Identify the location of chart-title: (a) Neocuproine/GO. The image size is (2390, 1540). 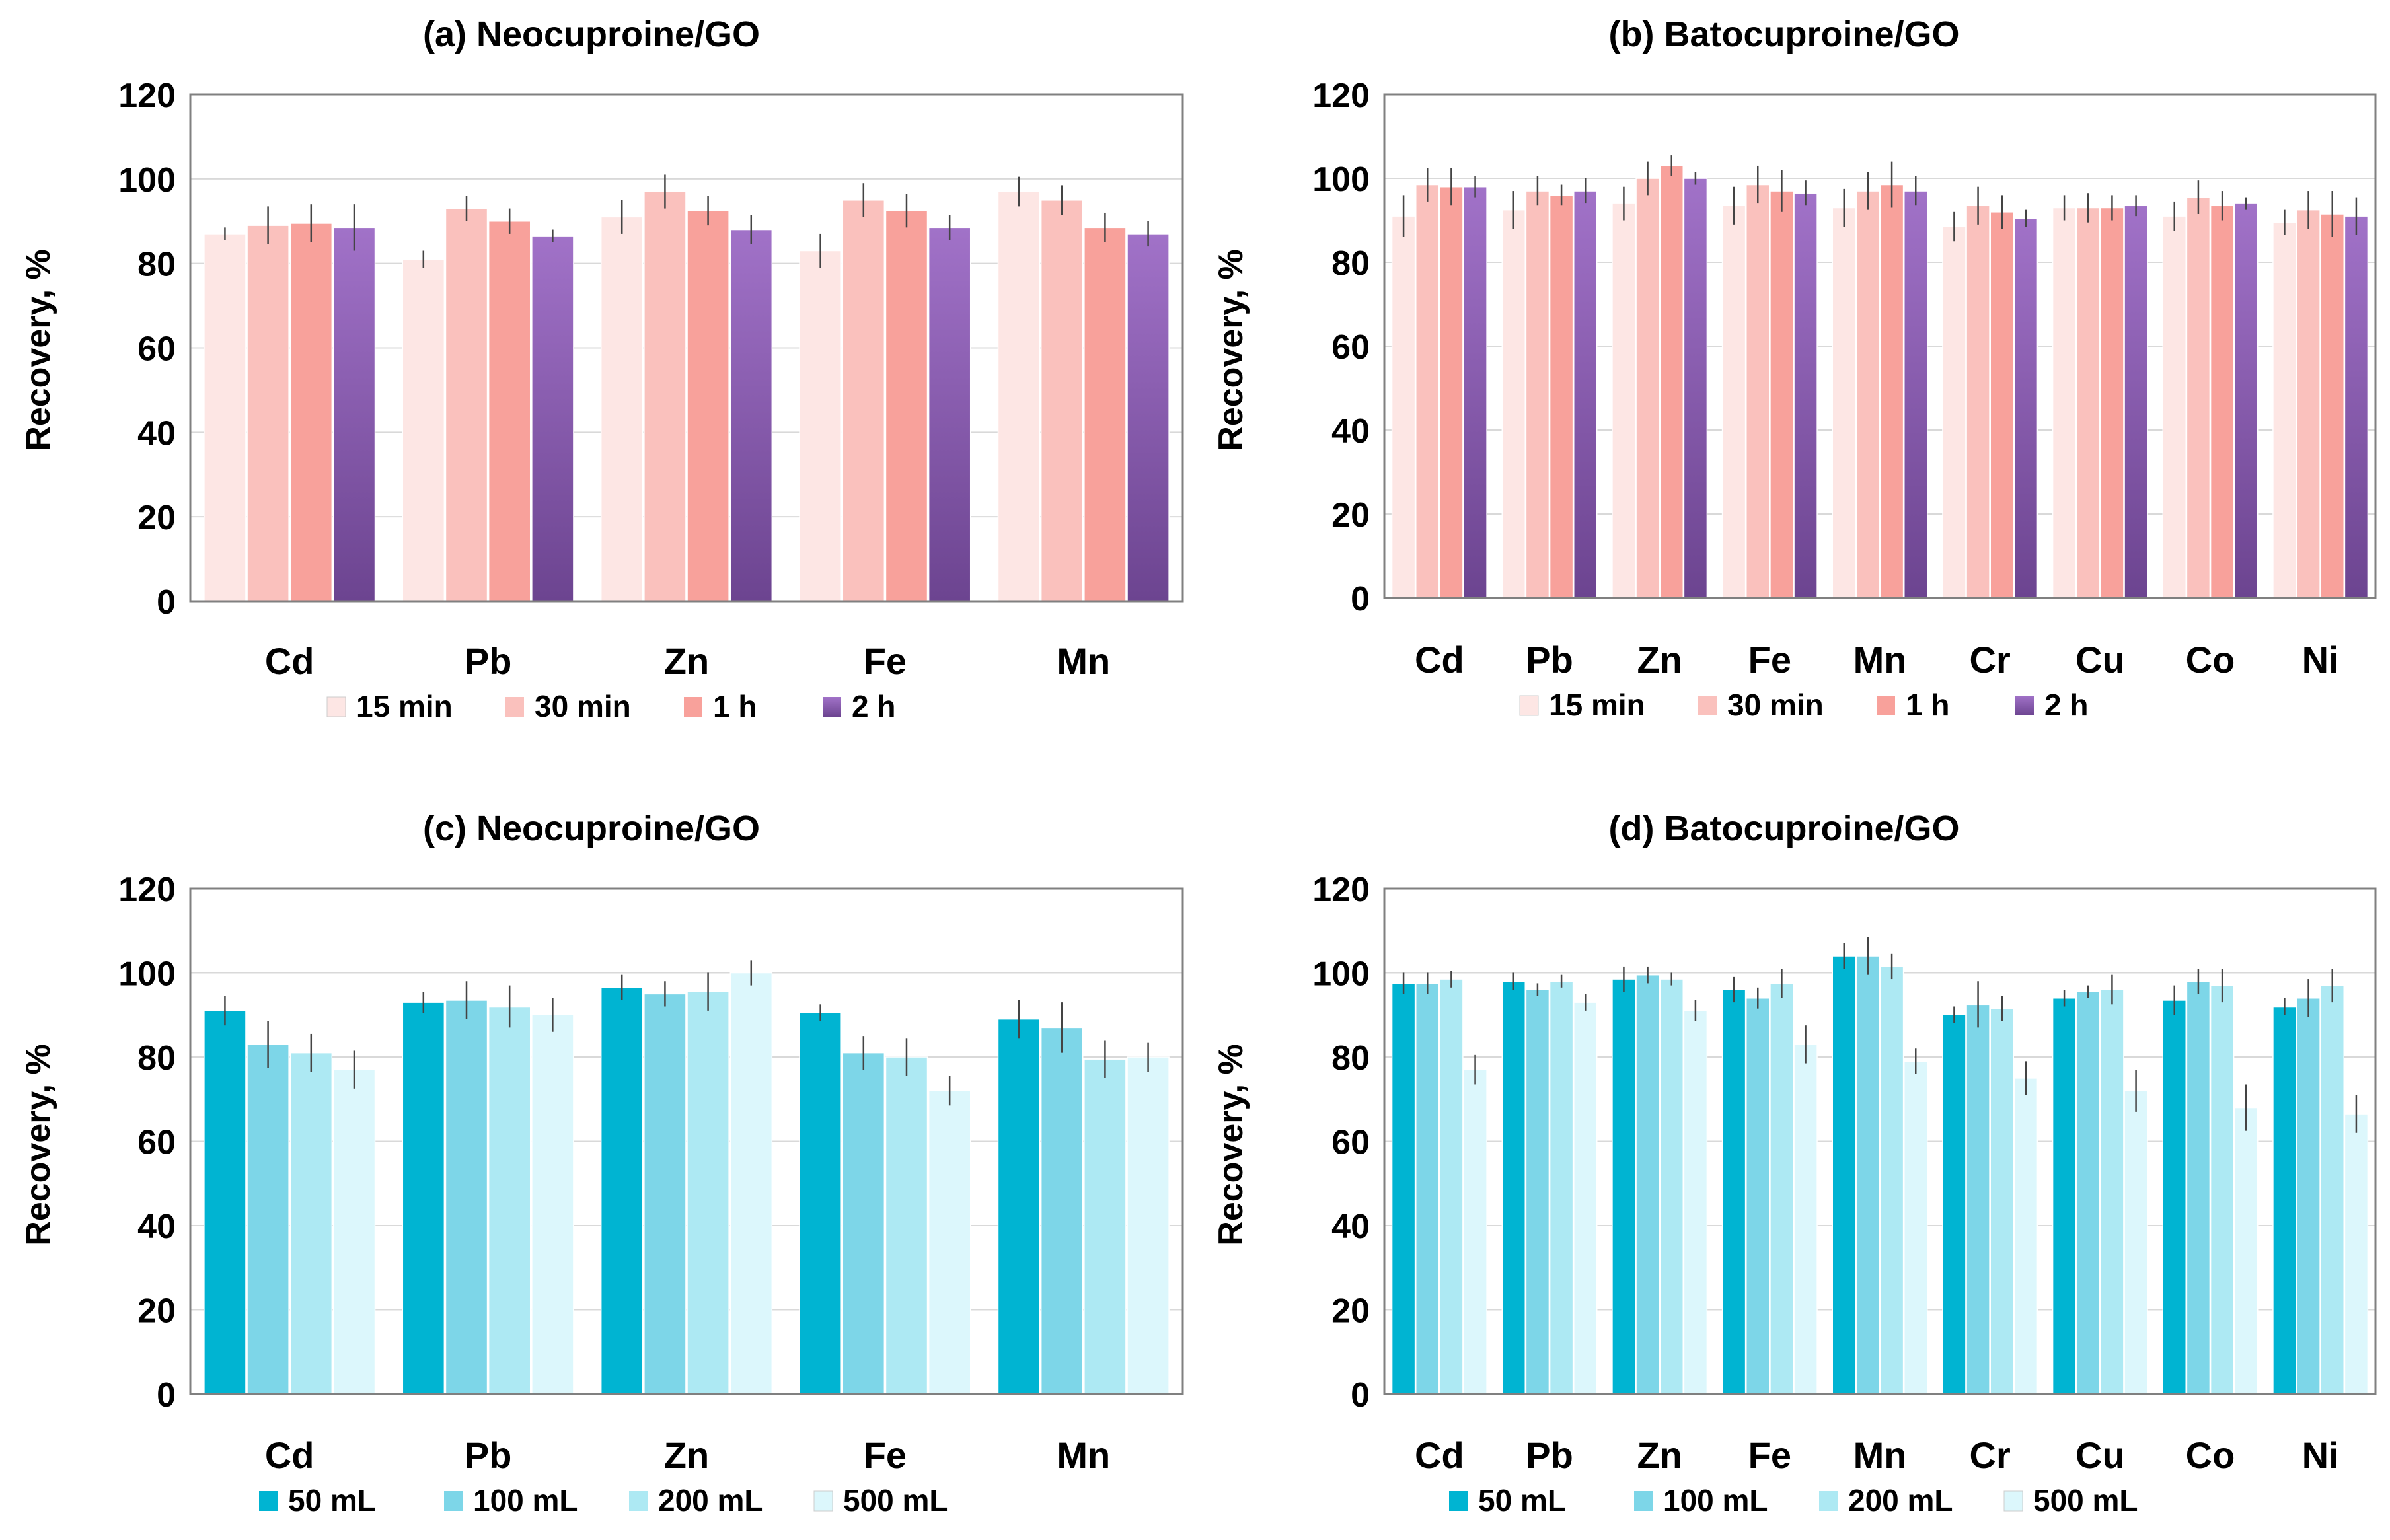
(591, 34).